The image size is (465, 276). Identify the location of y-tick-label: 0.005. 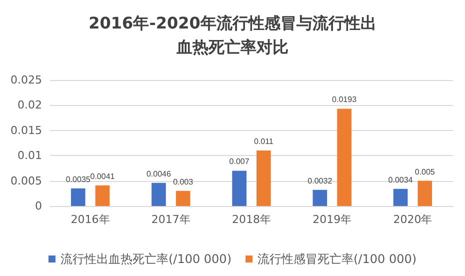
(26, 181).